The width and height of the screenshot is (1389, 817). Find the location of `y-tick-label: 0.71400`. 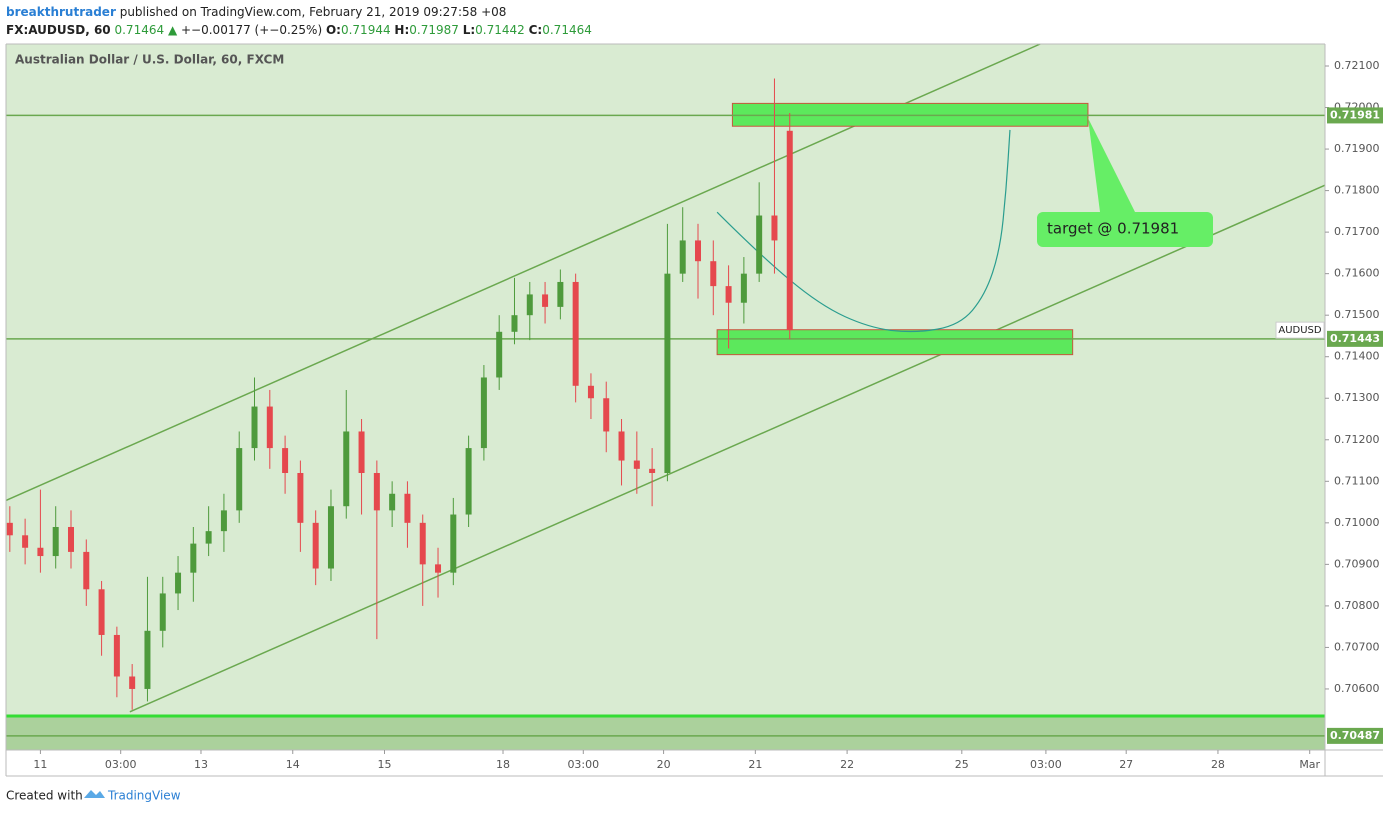

y-tick-label: 0.71400 is located at coordinates (1357, 356).